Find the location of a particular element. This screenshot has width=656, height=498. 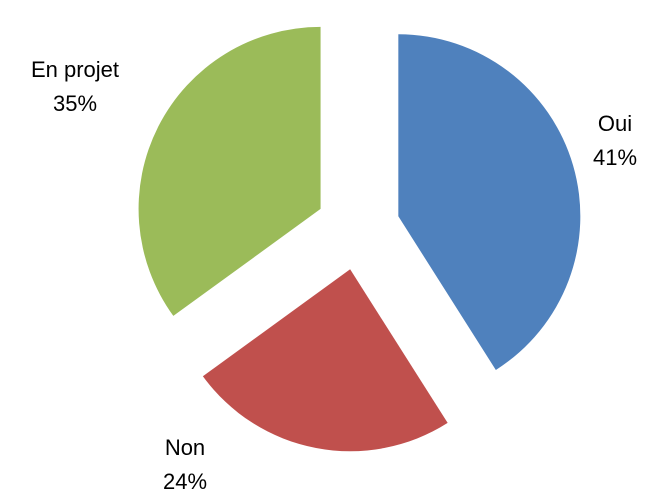

slice-label: Non is located at coordinates (185, 447).